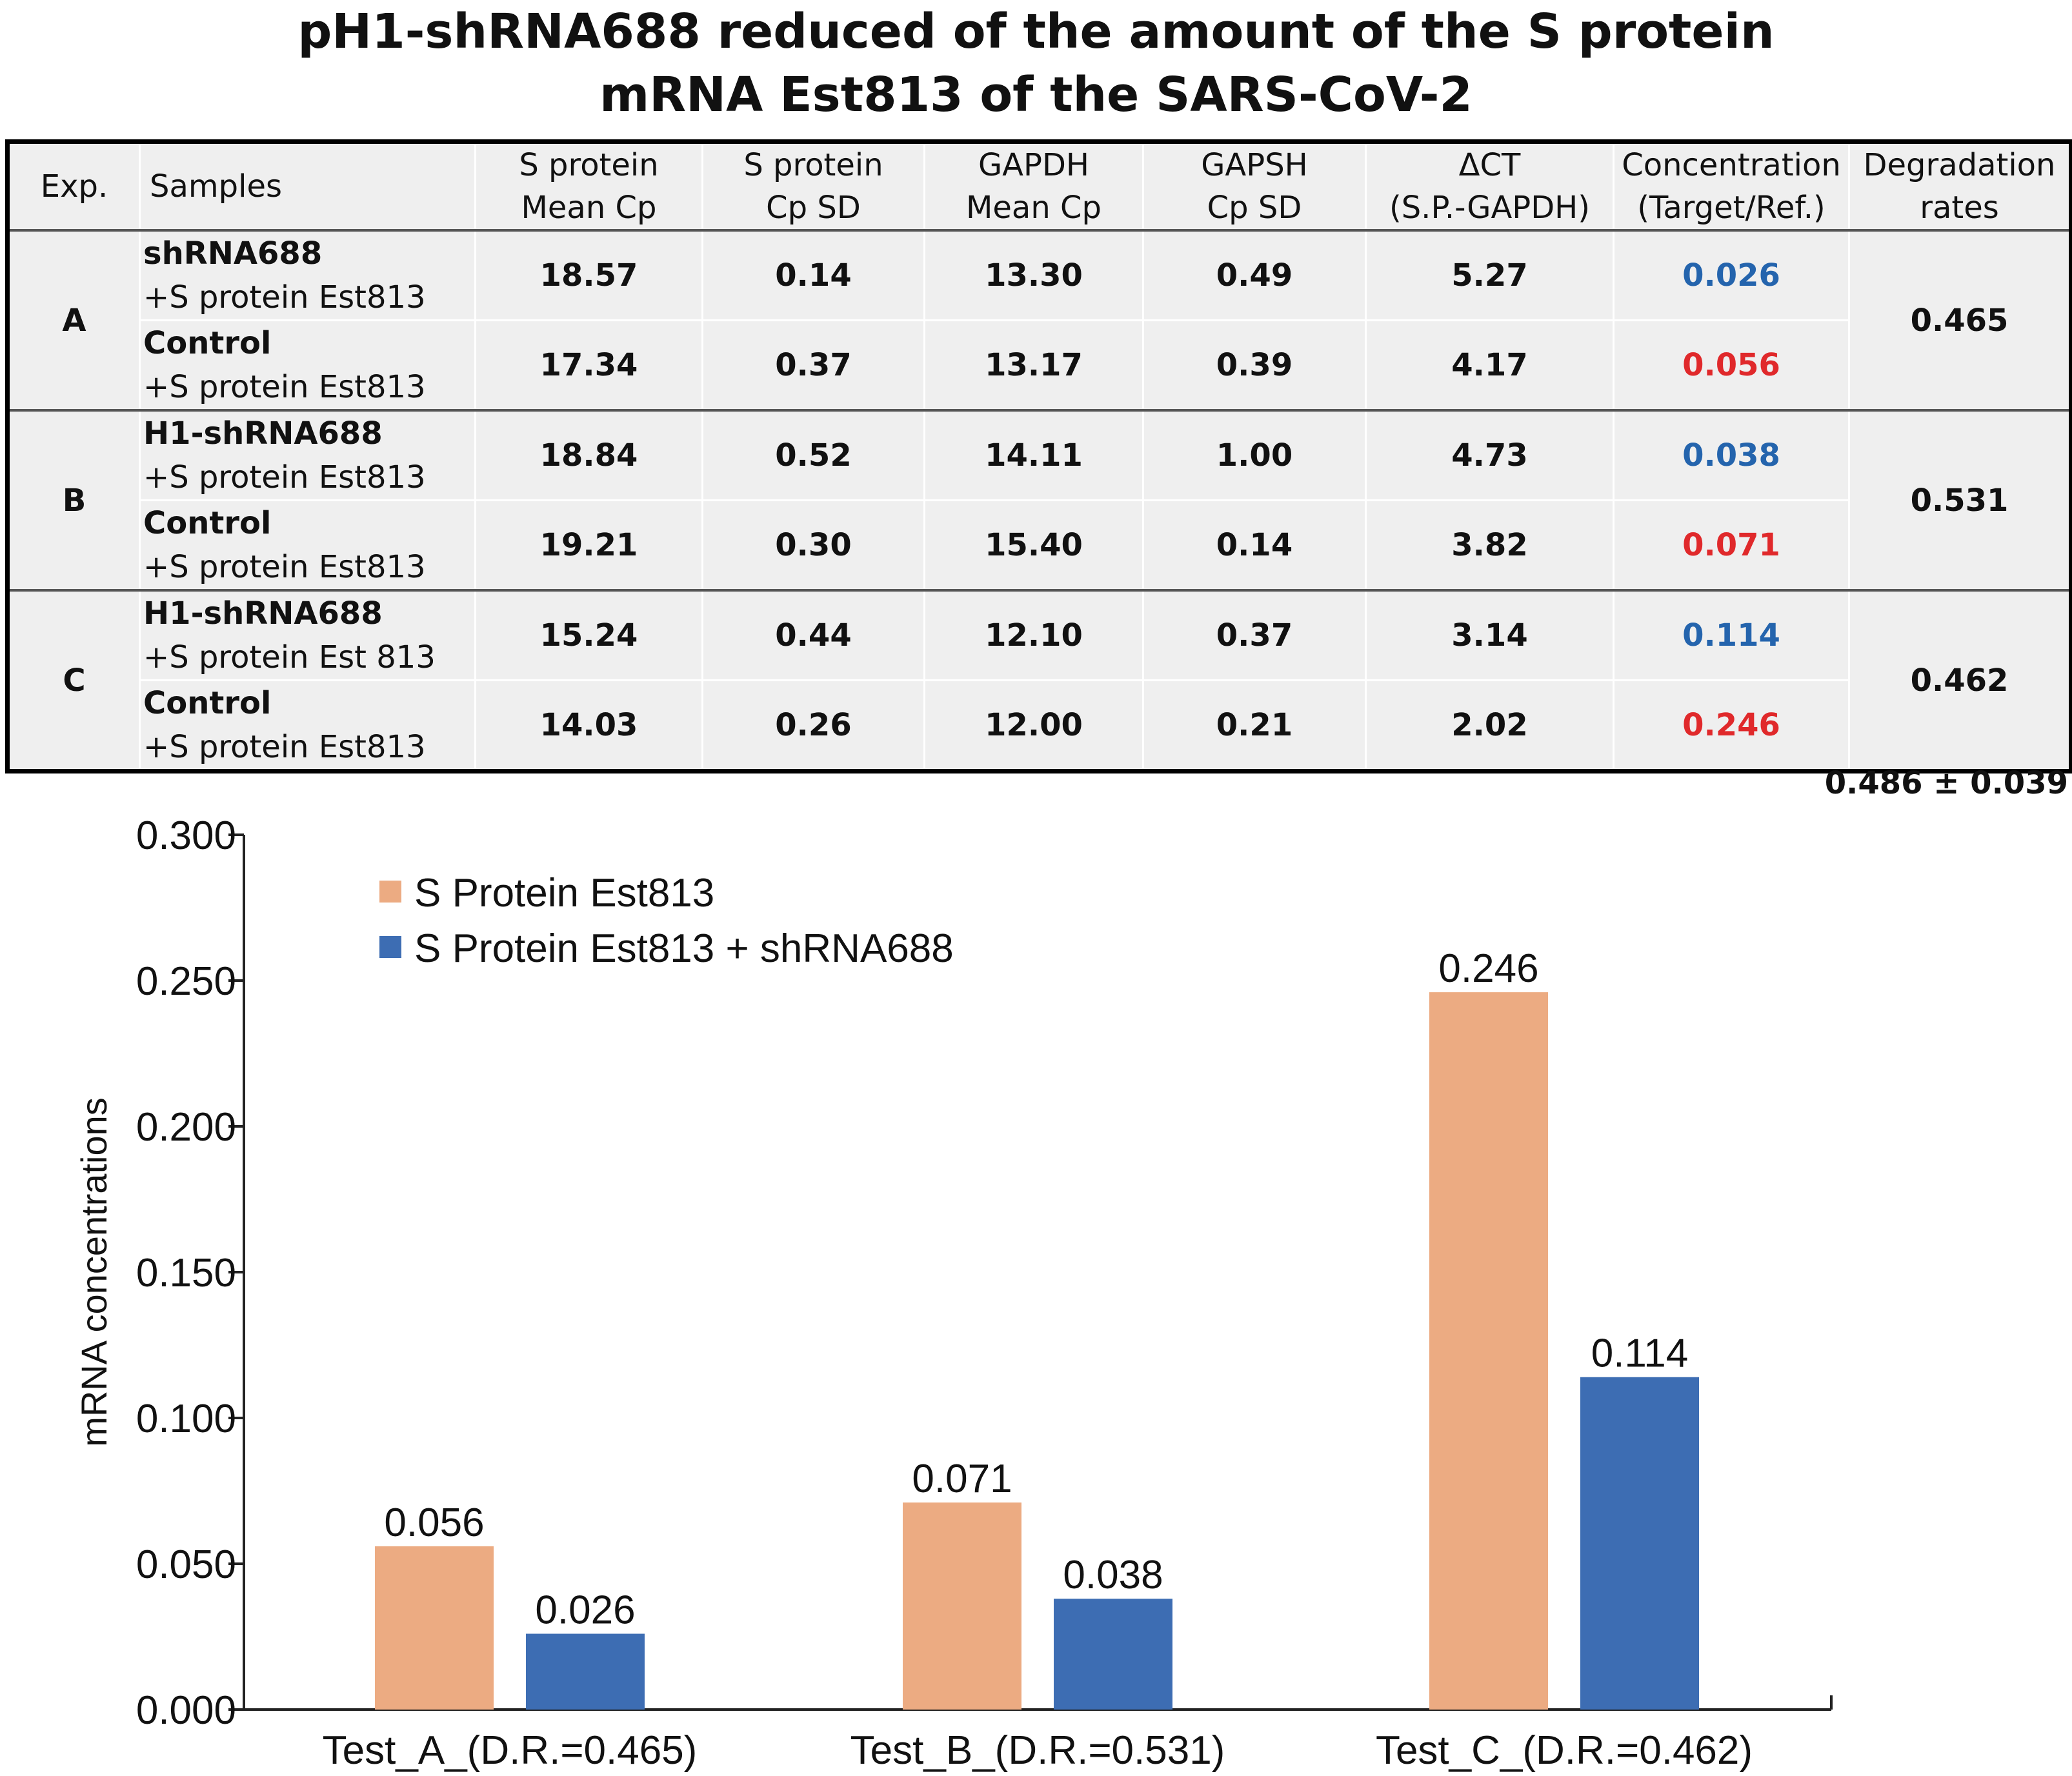 This screenshot has height=1776, width=2072. I want to click on delta-ct-cell: 2.02, so click(1490, 725).